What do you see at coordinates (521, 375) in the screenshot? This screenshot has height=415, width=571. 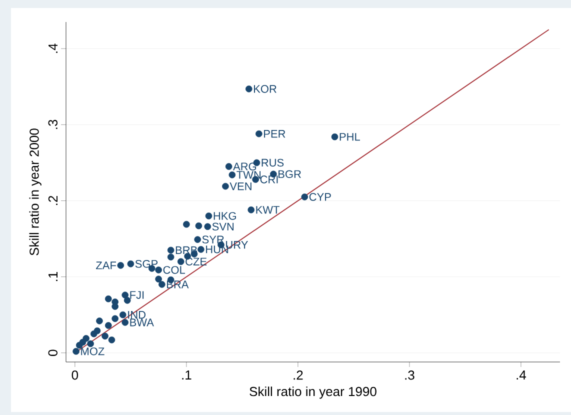 I see `x-tick-label: .4` at bounding box center [521, 375].